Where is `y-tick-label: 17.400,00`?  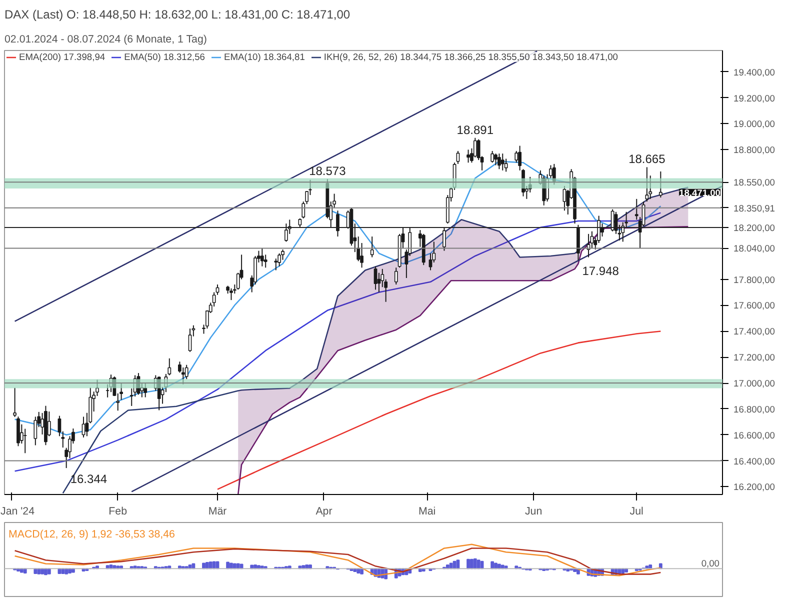 y-tick-label: 17.400,00 is located at coordinates (754, 331).